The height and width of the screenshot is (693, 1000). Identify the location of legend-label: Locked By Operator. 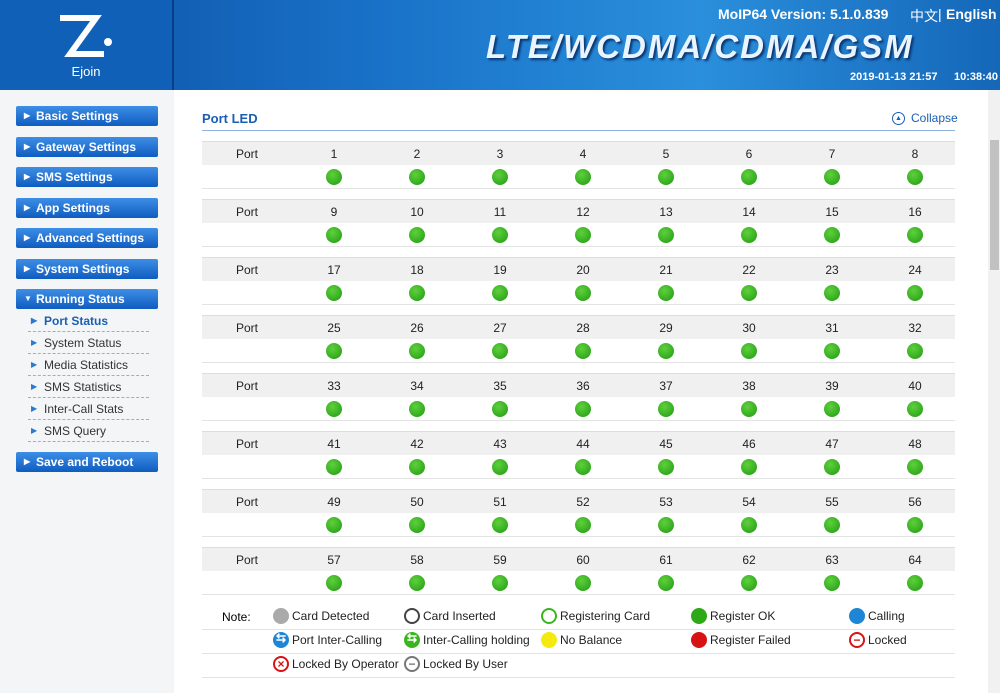
(345, 664).